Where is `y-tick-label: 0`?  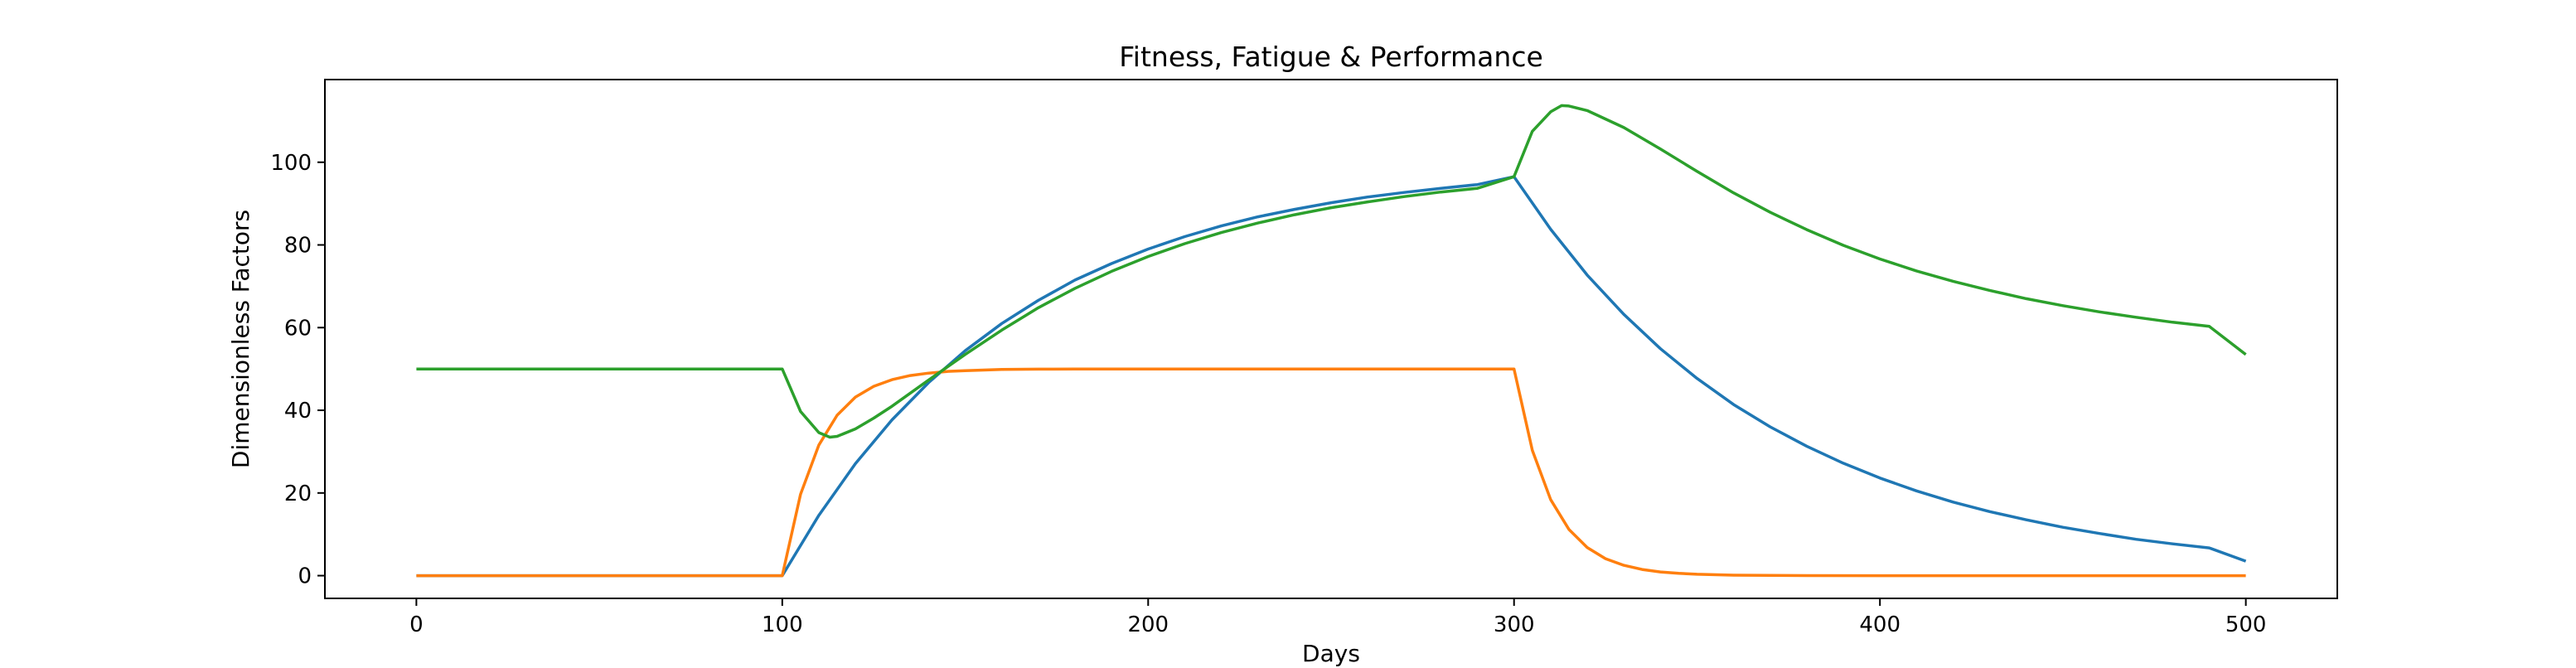 y-tick-label: 0 is located at coordinates (305, 576).